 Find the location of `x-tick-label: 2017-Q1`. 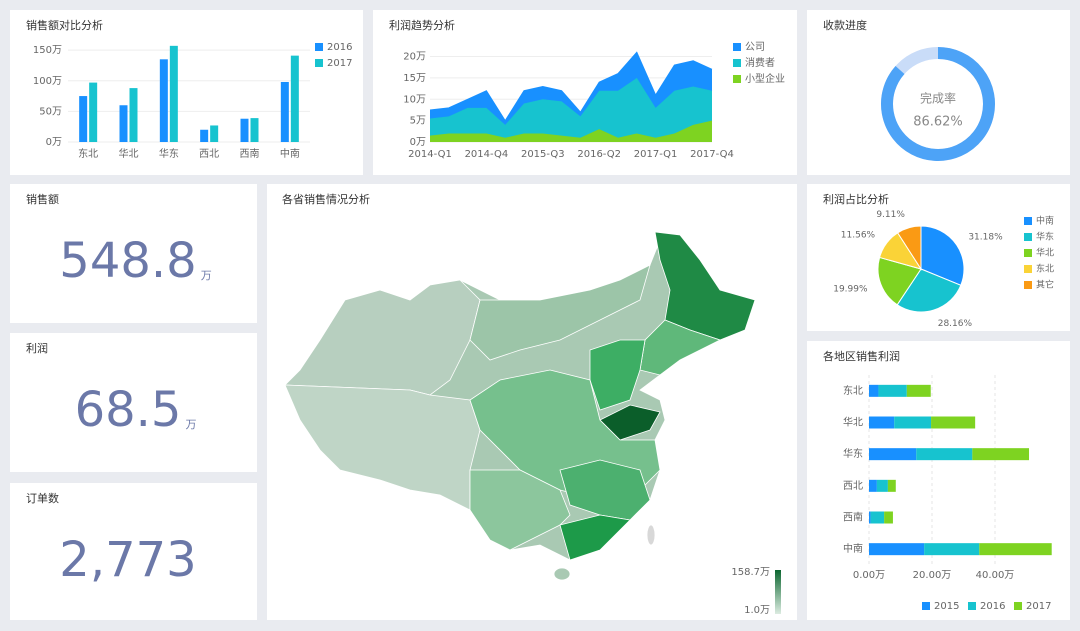

x-tick-label: 2017-Q1 is located at coordinates (656, 154).